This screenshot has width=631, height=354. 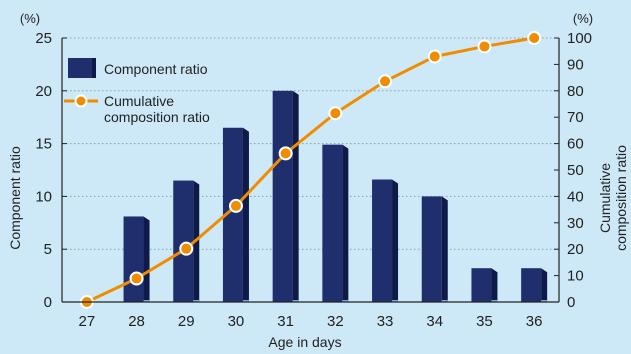 I want to click on y2-axis-title: Cumulative composition ratio, so click(x=613, y=198).